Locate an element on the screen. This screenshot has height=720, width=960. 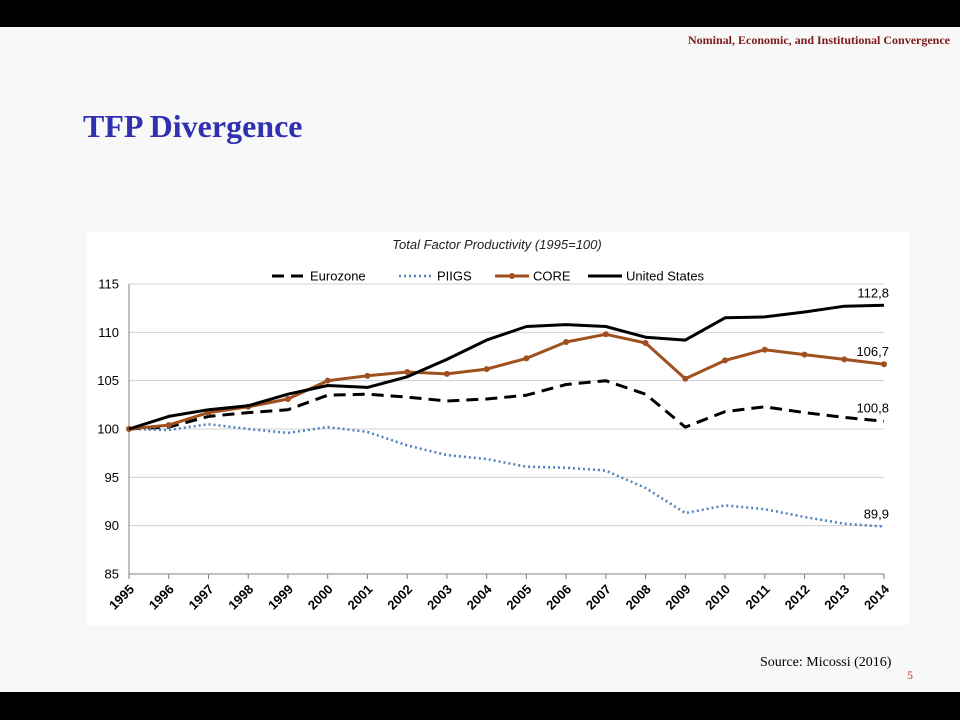
y-tick-label-110: 110 is located at coordinates (108, 332).